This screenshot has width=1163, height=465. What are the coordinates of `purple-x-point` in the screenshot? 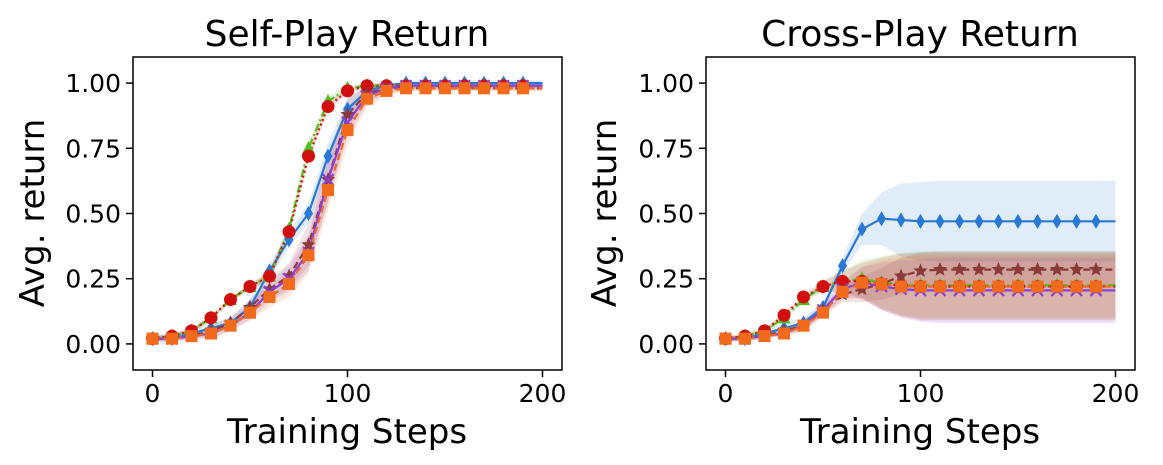 It's located at (328, 179).